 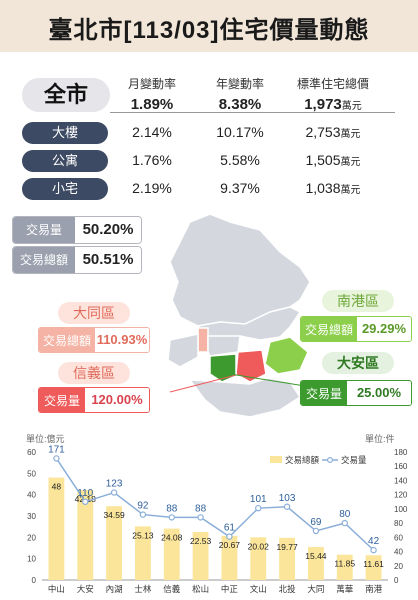 I want to click on small-unit-year-value: 9.37%, so click(x=240, y=188).